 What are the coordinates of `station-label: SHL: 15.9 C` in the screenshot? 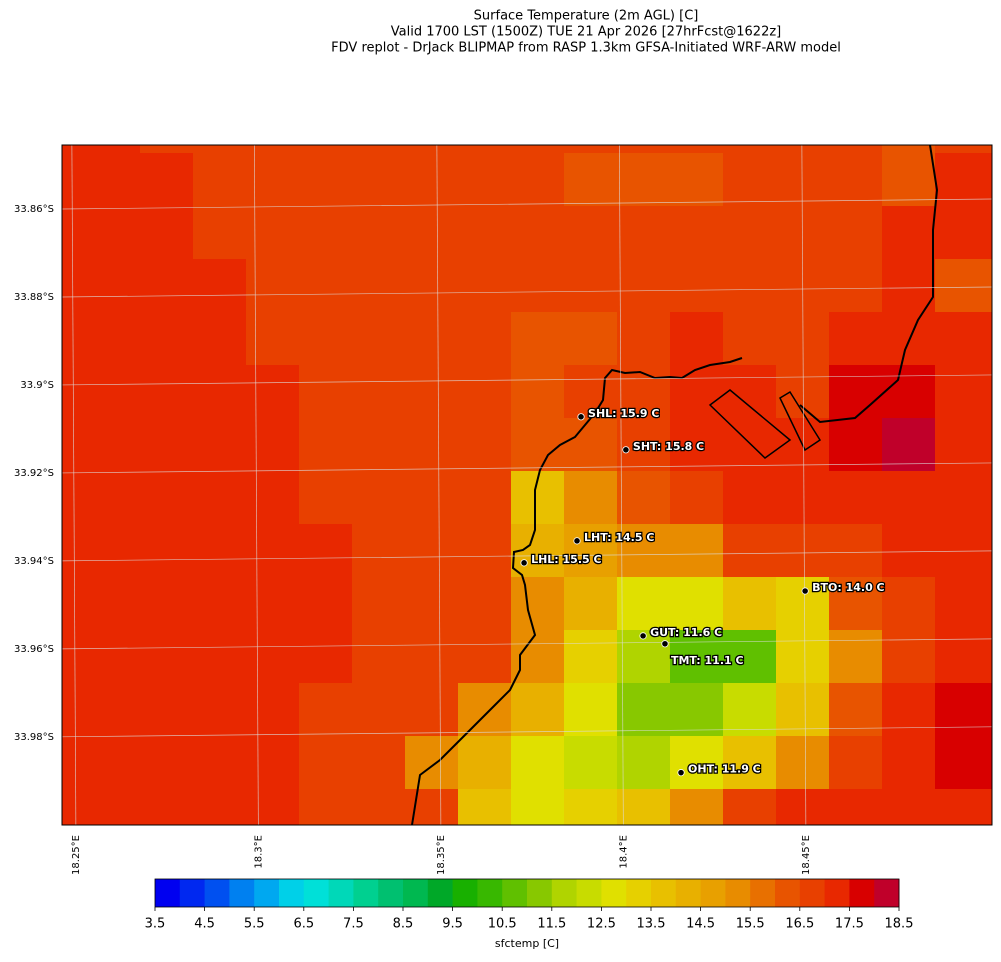 It's located at (623, 413).